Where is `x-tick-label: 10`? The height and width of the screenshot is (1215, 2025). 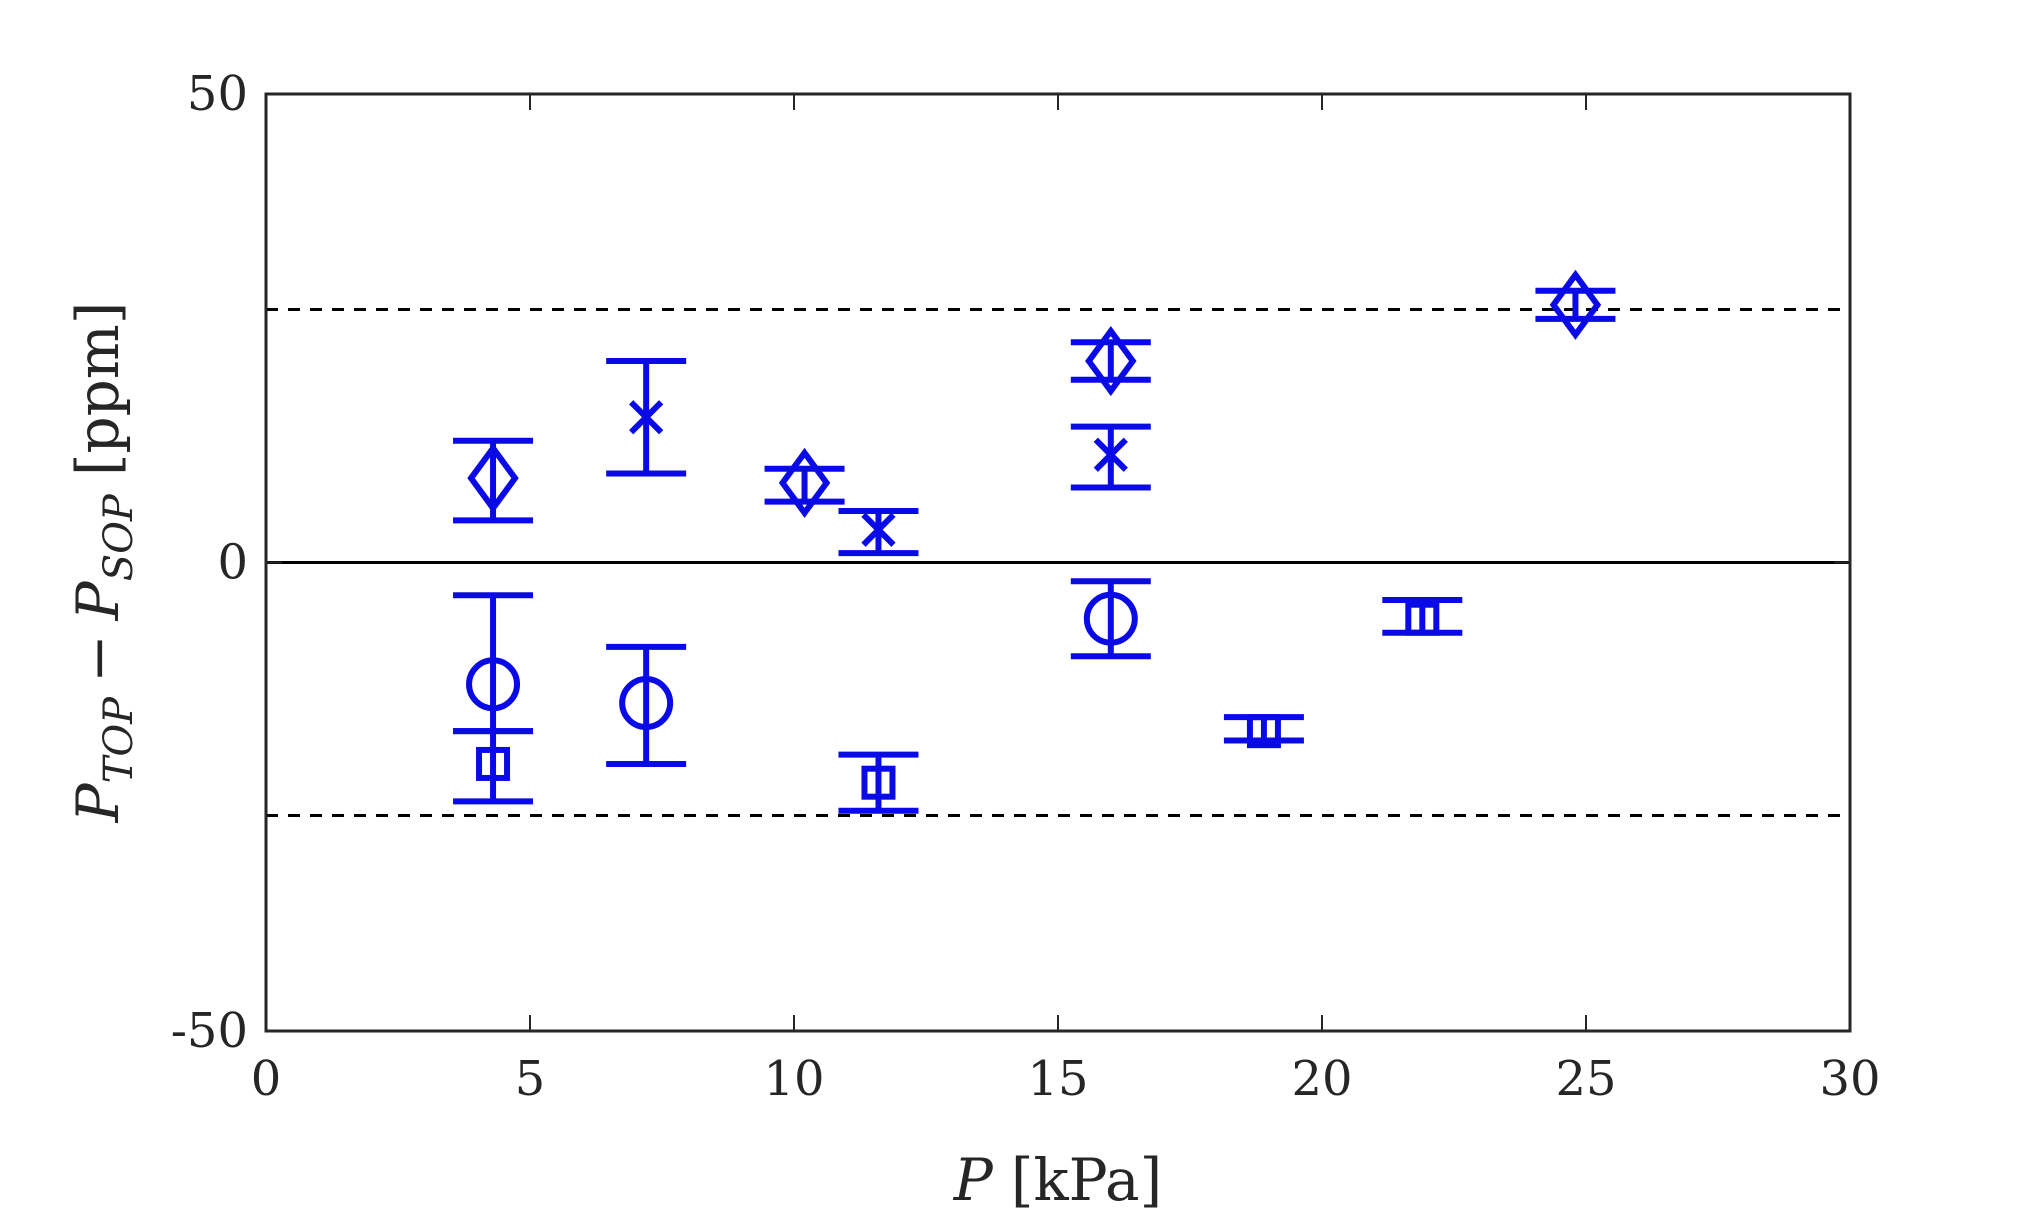 x-tick-label: 10 is located at coordinates (793, 1079).